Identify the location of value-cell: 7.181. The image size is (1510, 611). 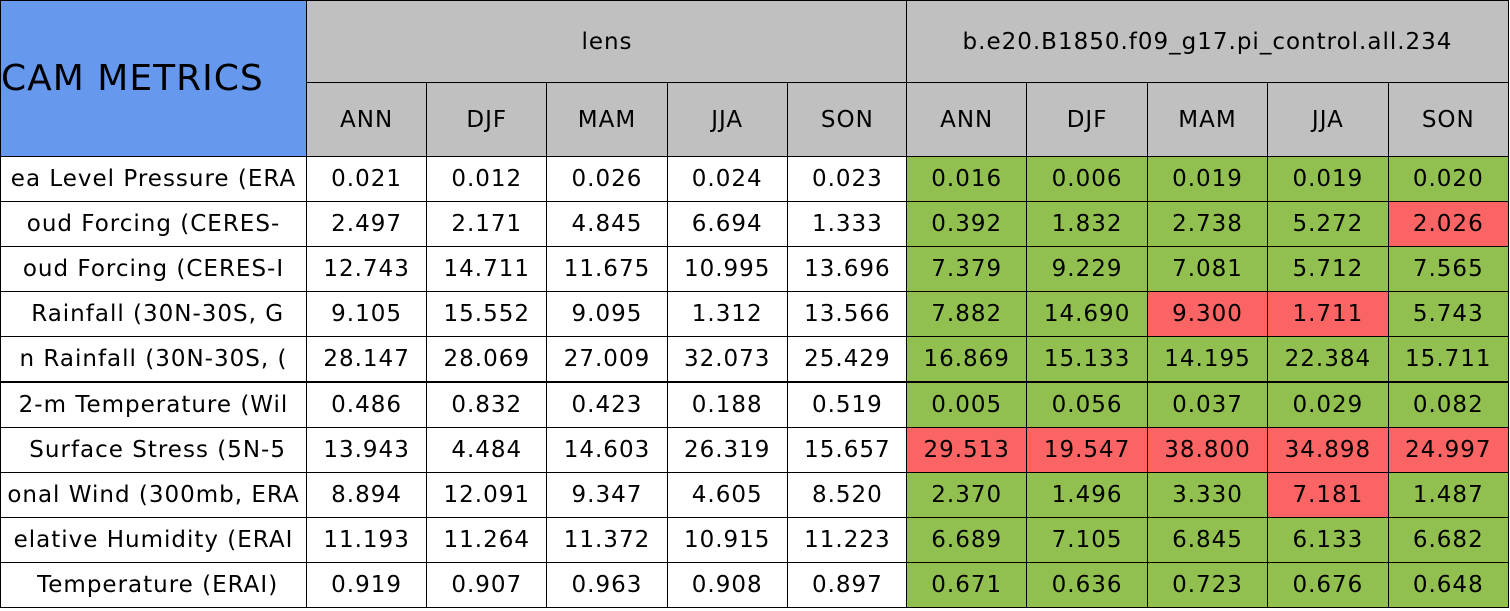
(1328, 494).